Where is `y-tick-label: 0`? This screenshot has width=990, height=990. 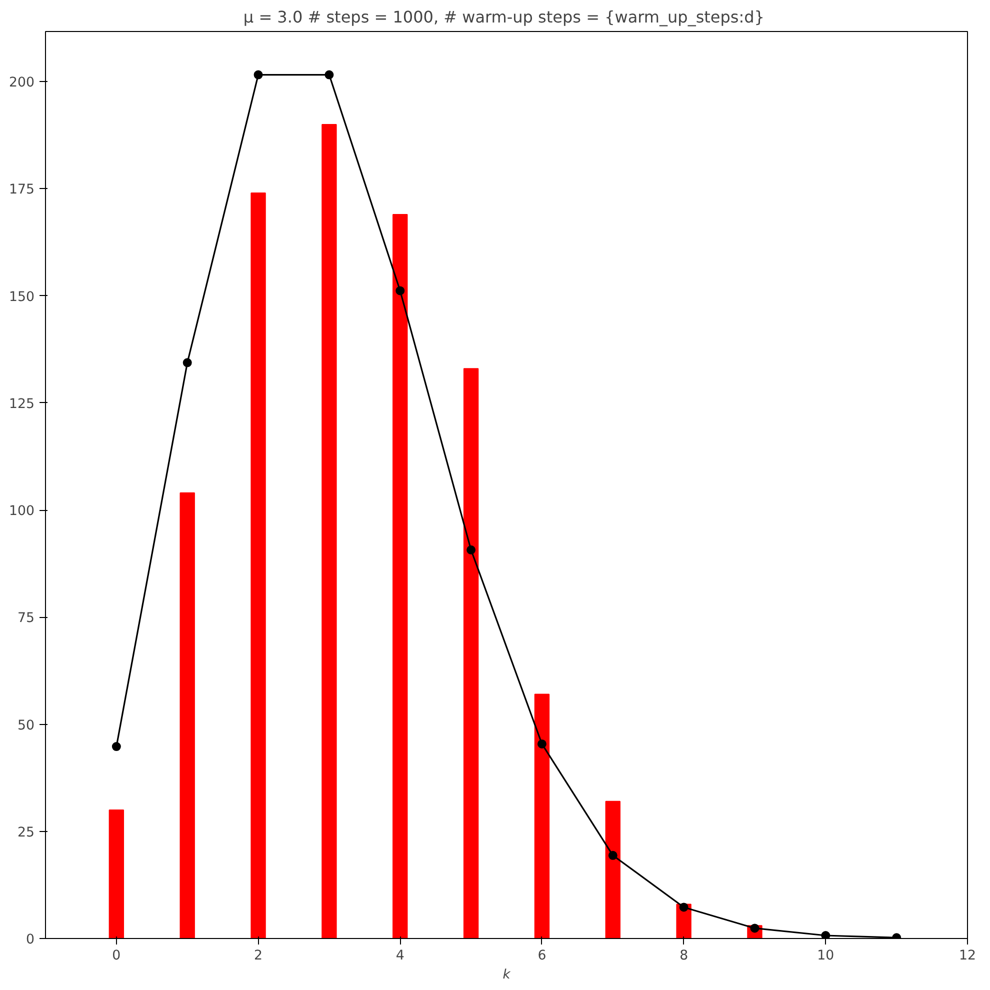
y-tick-label: 0 is located at coordinates (30, 940).